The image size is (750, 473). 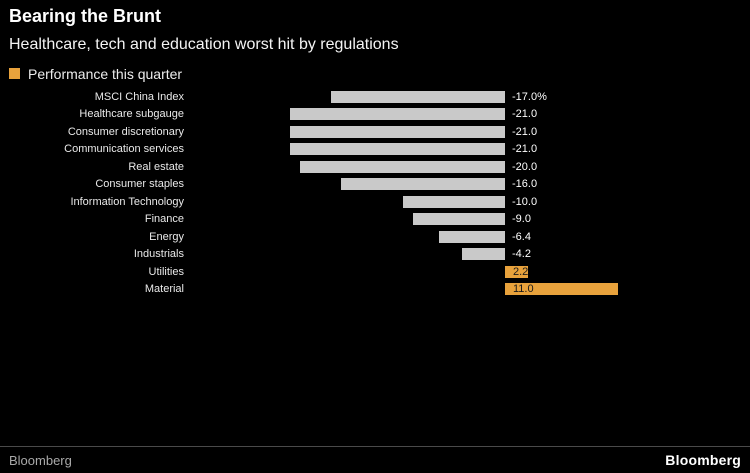 I want to click on page-title: Bearing the Brunt, so click(x=85, y=16).